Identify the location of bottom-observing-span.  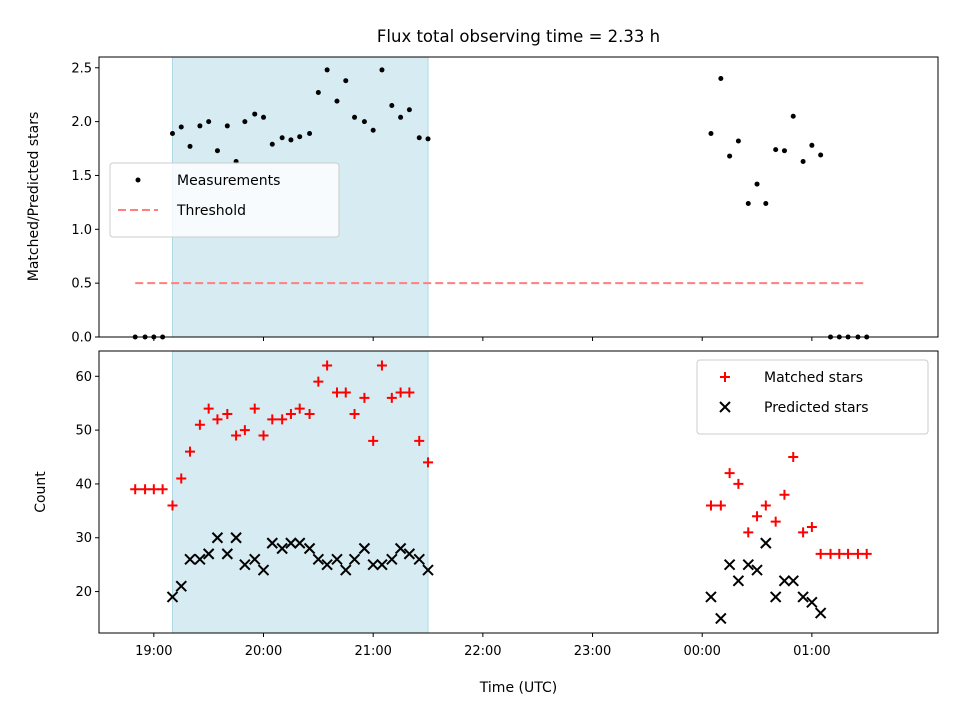
(300, 492).